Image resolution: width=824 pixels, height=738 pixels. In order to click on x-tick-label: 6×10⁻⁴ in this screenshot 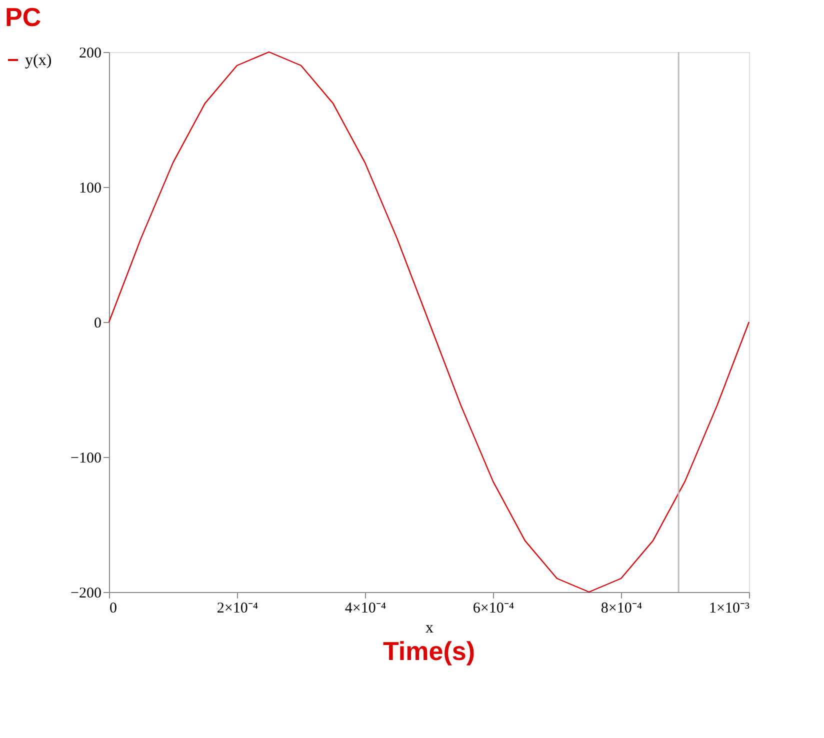, I will do `click(493, 608)`.